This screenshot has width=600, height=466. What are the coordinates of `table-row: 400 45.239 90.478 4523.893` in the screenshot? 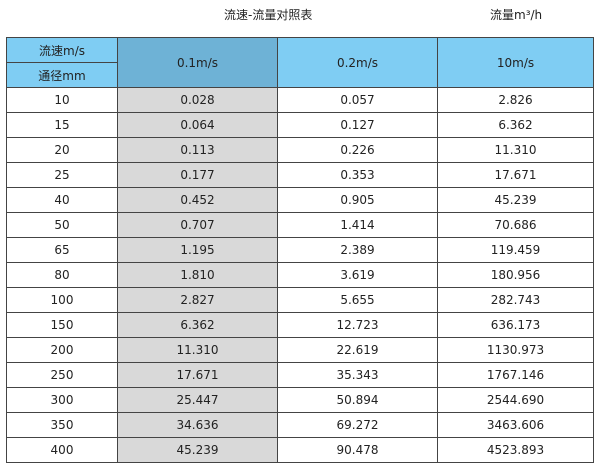 It's located at (300, 450).